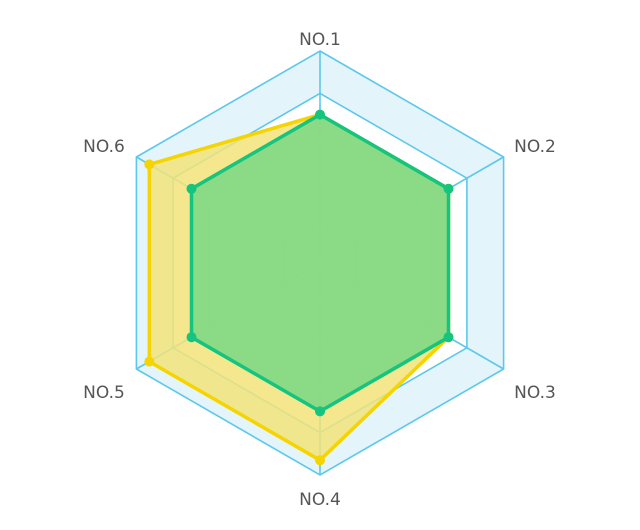 This screenshot has height=530, width=640. I want to click on axis-label-no3: NO.3, so click(535, 393).